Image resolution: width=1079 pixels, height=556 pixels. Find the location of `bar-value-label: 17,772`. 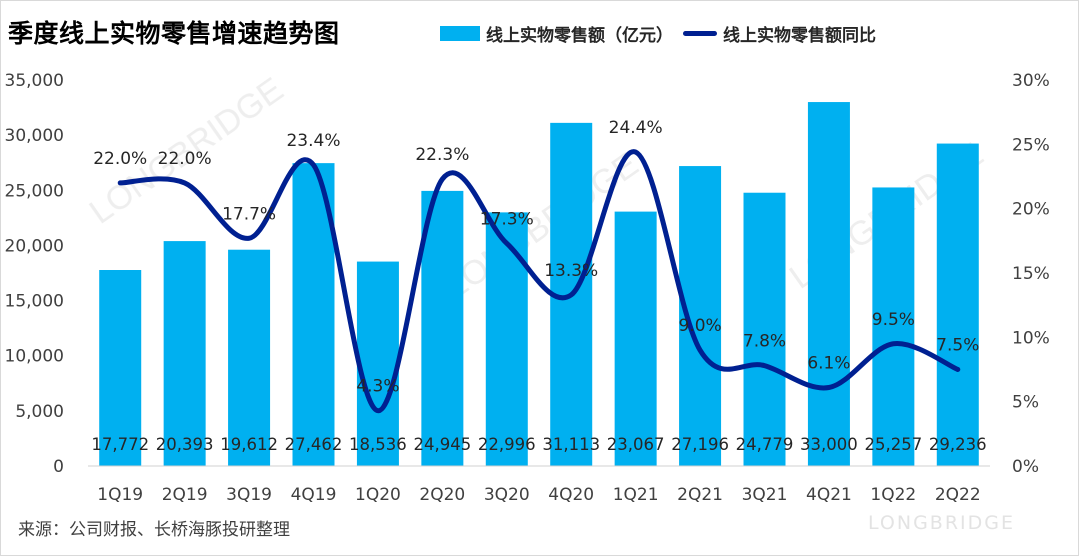

bar-value-label: 17,772 is located at coordinates (120, 444).